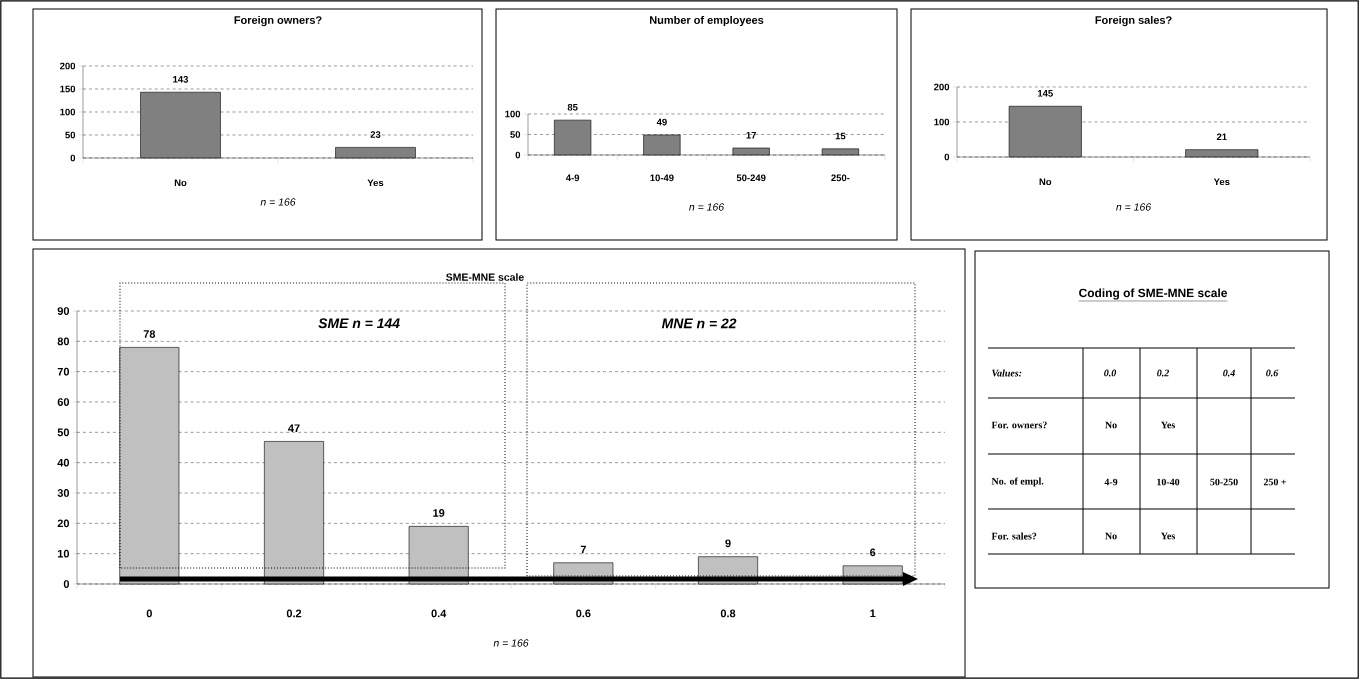 This screenshot has height=679, width=1359. What do you see at coordinates (1275, 482) in the screenshot?
I see `text: 250 +` at bounding box center [1275, 482].